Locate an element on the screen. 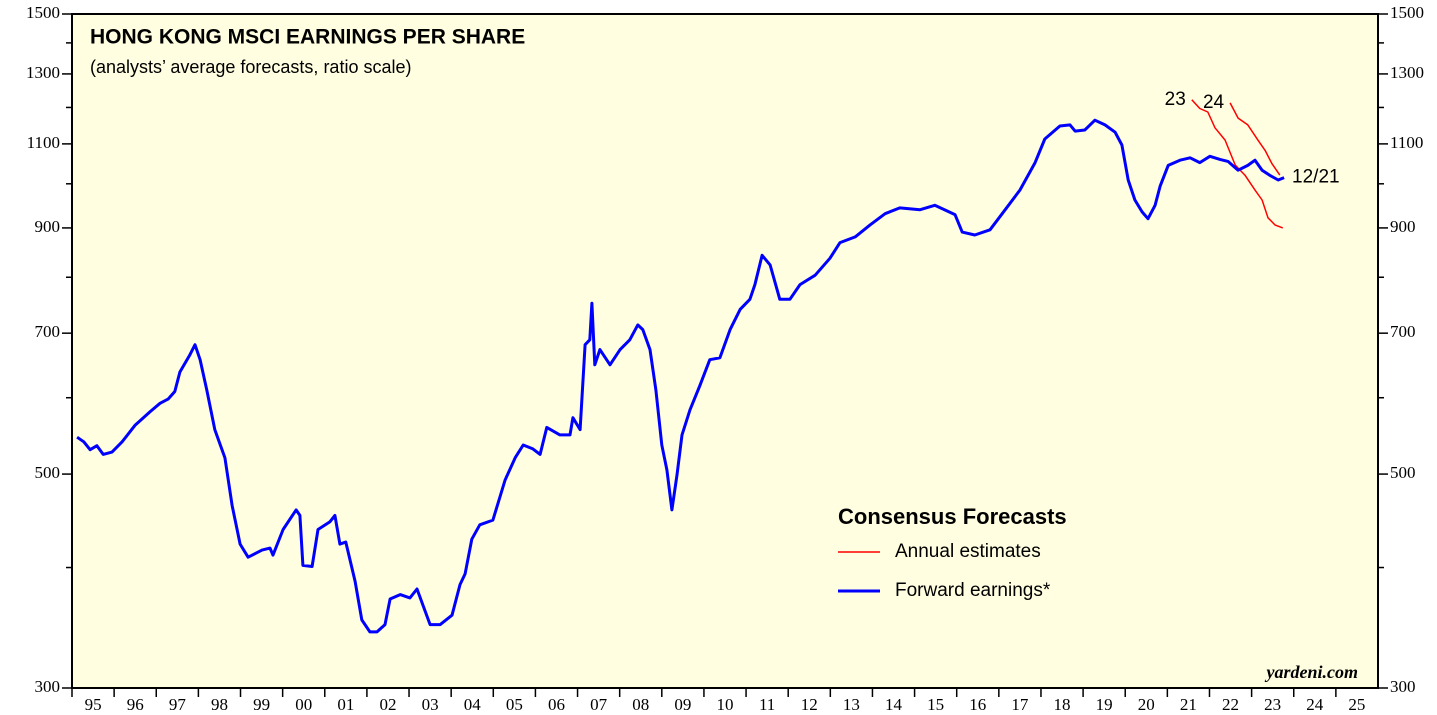  x-tick-label: 11 is located at coordinates (767, 704).